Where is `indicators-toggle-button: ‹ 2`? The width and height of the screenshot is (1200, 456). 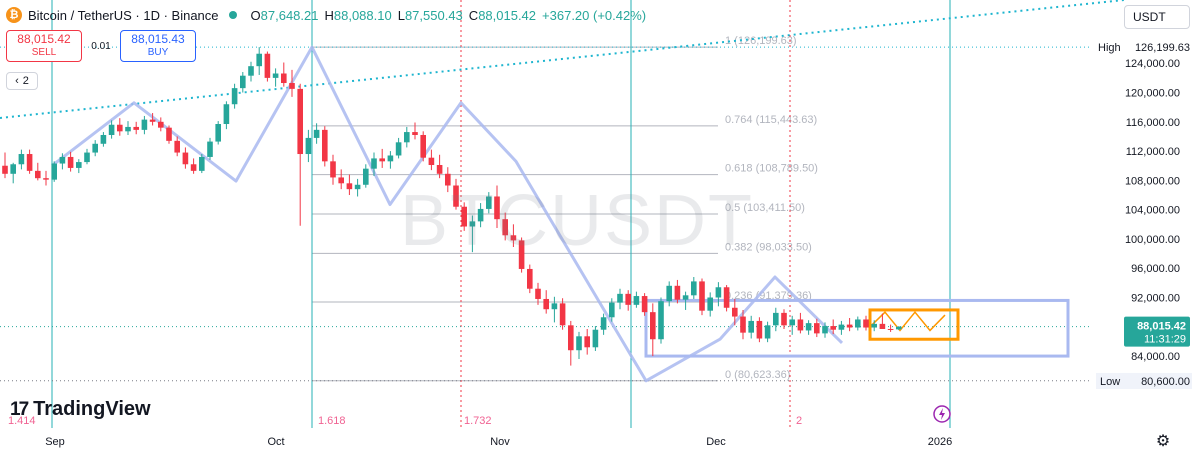 indicators-toggle-button: ‹ 2 is located at coordinates (22, 81).